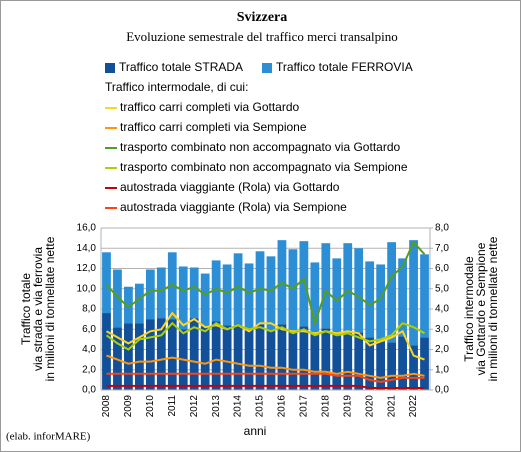 The width and height of the screenshot is (521, 452). Describe the element at coordinates (50, 308) in the screenshot. I see `y-axis-title: in milioni di tonnellate nette` at that location.